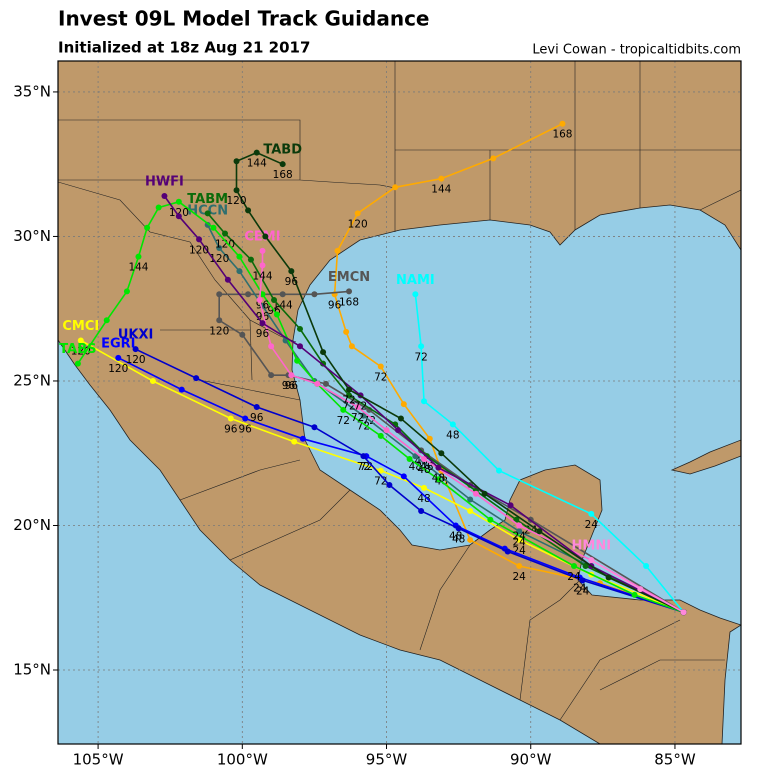 The height and width of the screenshot is (772, 768). Describe the element at coordinates (549, 453) in the screenshot. I see `track-line` at that location.